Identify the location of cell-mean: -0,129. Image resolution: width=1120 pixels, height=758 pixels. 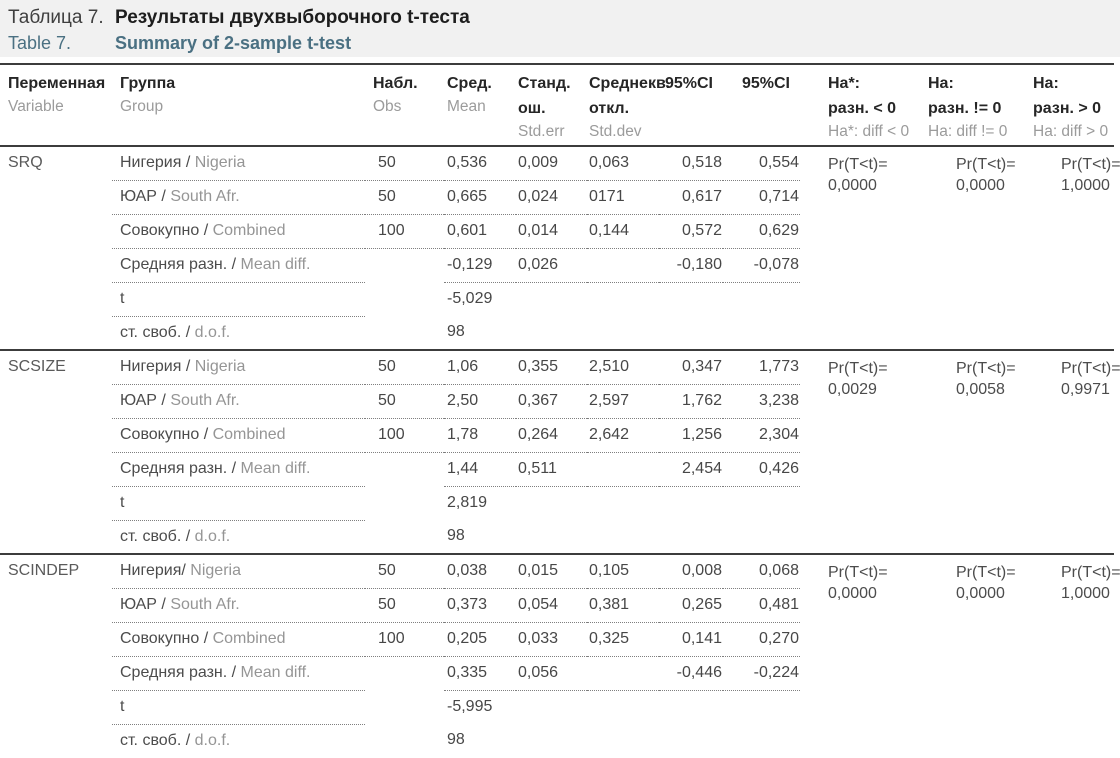
(480, 265).